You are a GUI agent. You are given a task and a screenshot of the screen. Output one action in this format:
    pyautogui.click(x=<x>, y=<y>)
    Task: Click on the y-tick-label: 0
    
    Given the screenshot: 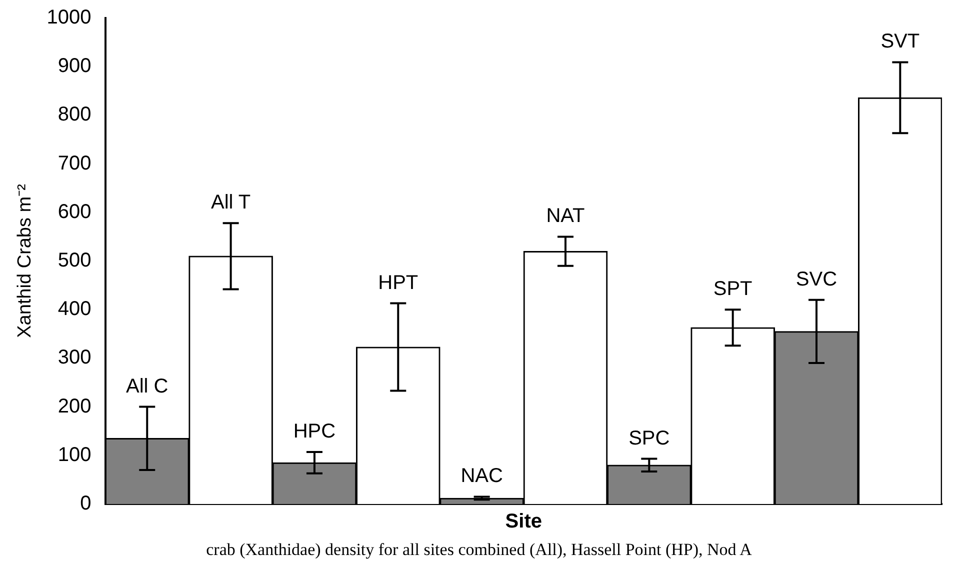 What is the action you would take?
    pyautogui.click(x=86, y=503)
    